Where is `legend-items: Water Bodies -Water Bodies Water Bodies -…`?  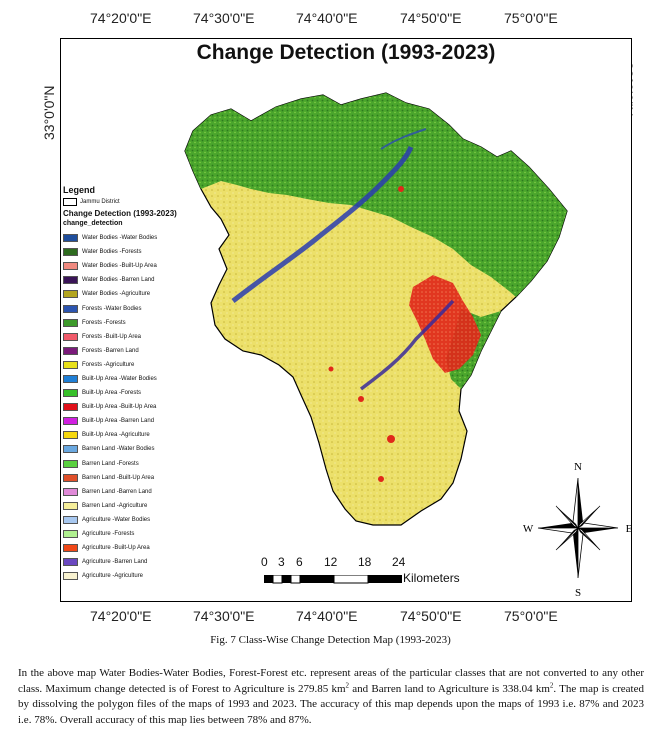 legend-items: Water Bodies -Water Bodies Water Bodies -… is located at coordinates (122, 407).